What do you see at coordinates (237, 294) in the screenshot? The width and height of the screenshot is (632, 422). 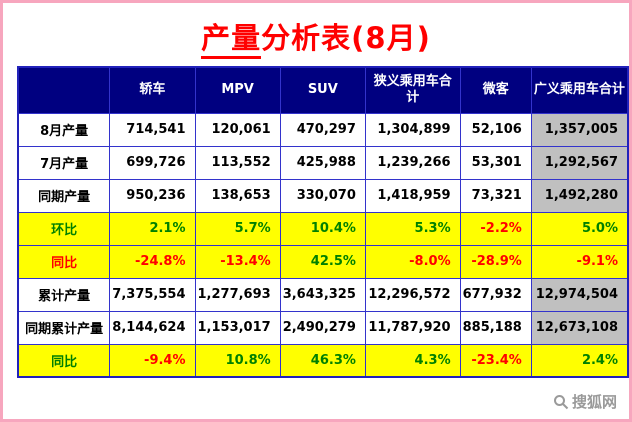 I see `table-cell: 1,277,693` at bounding box center [237, 294].